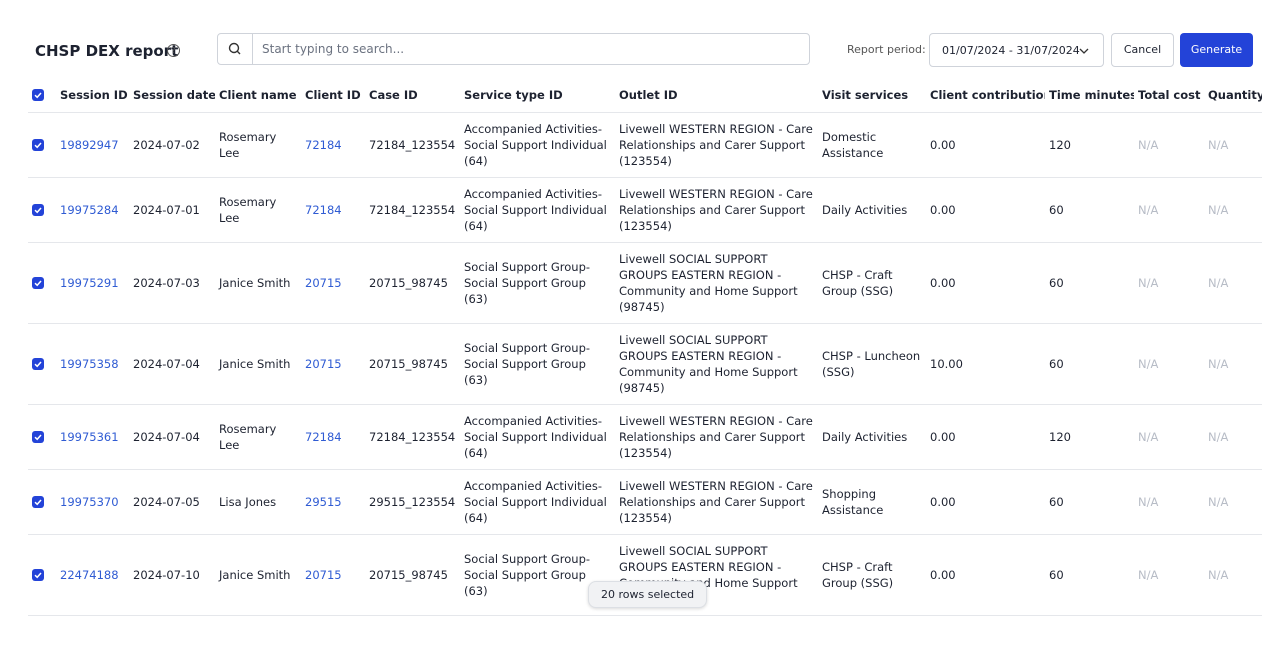 This screenshot has height=666, width=1288. I want to click on column-header: Quantity, so click(1235, 95).